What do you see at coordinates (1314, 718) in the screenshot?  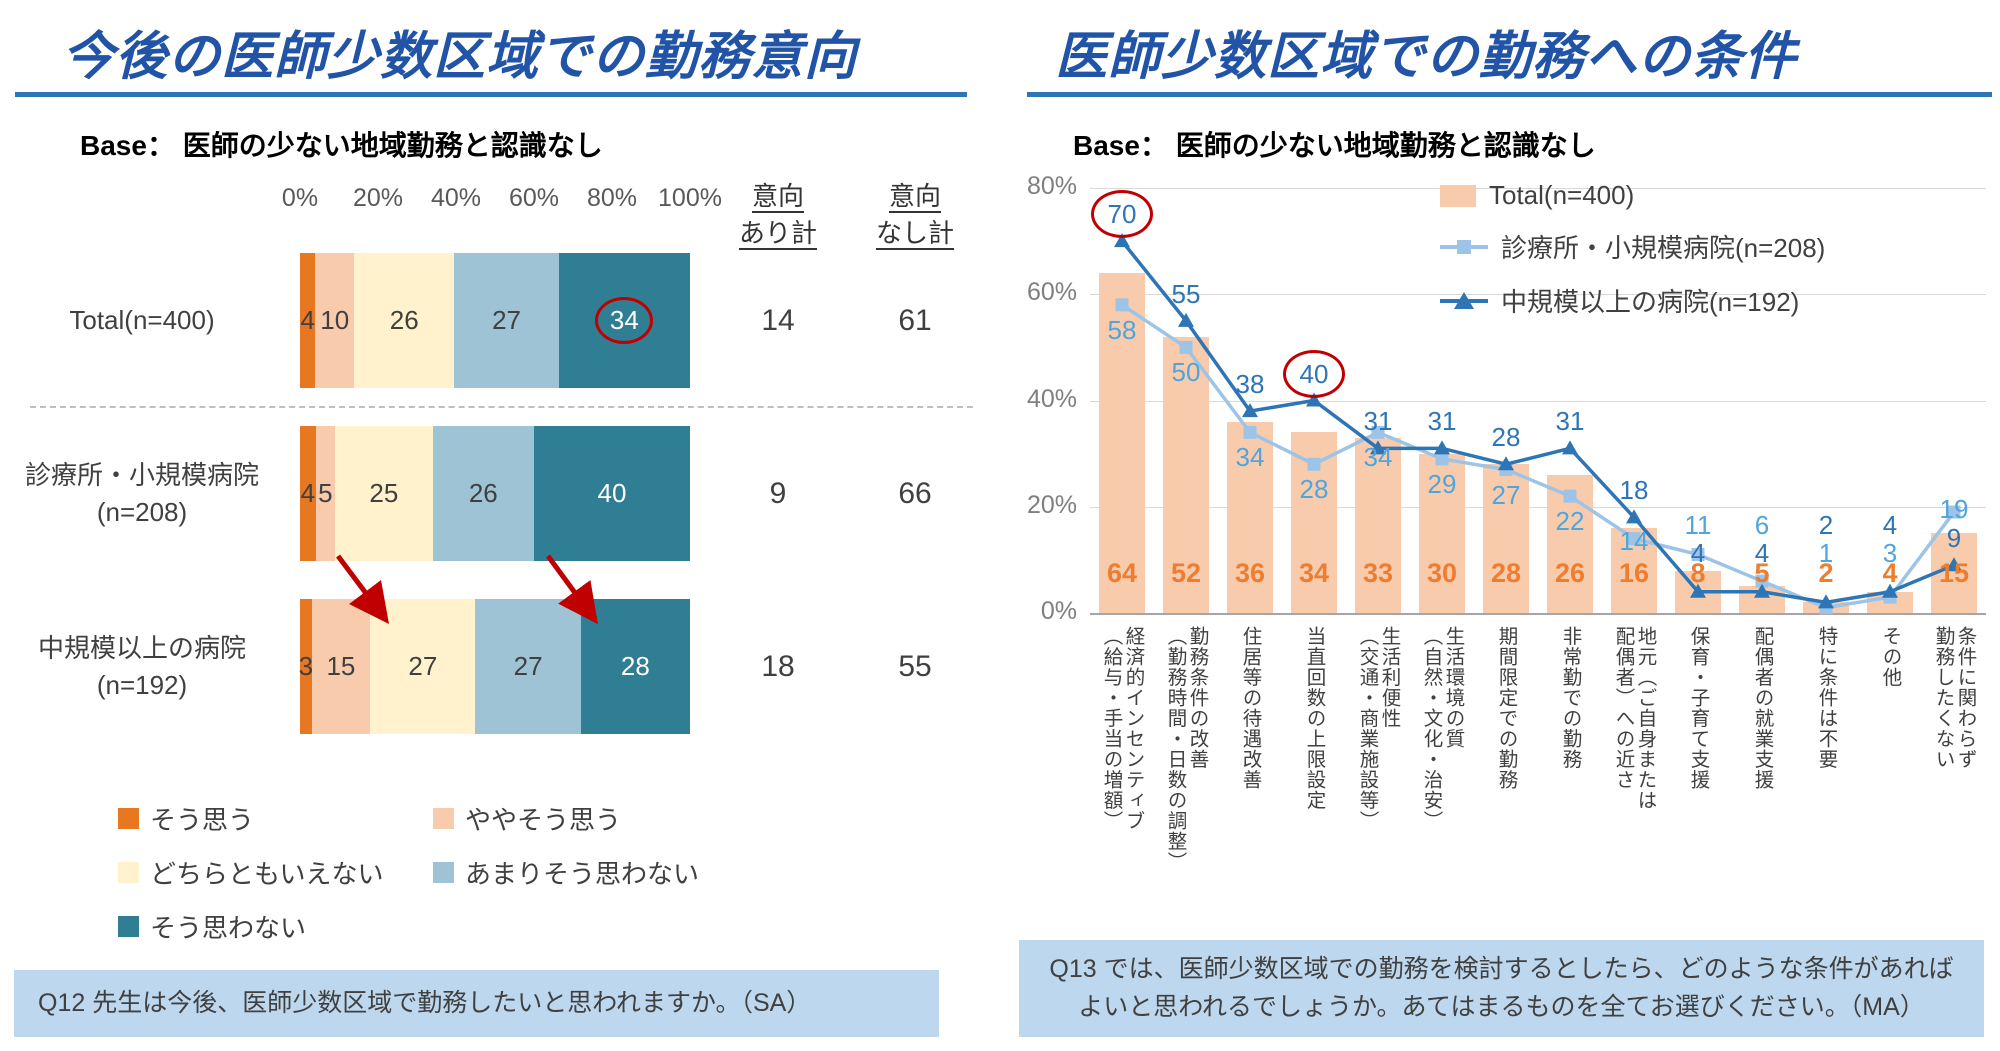 I see `category-label-text: 当直回数の上限設定` at bounding box center [1314, 718].